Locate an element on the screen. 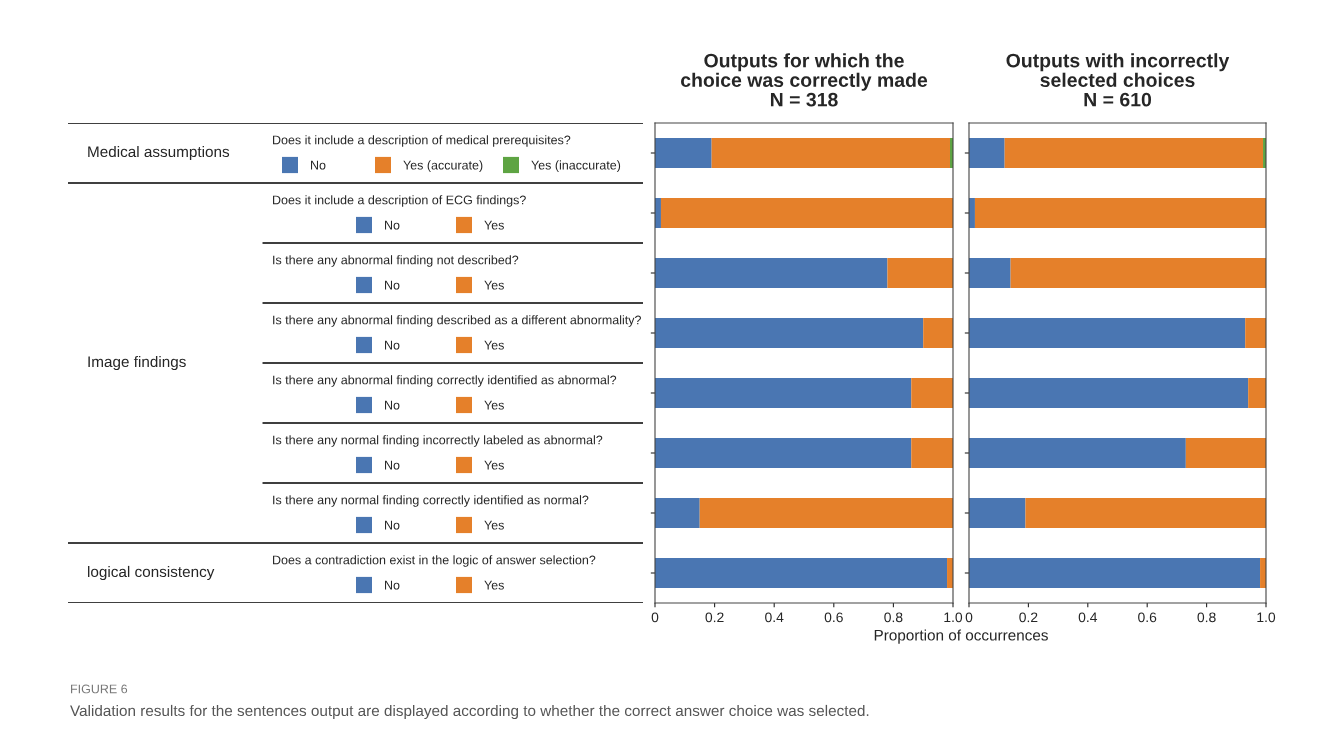 The image size is (1323, 745). category-label: logical consistency is located at coordinates (151, 573).